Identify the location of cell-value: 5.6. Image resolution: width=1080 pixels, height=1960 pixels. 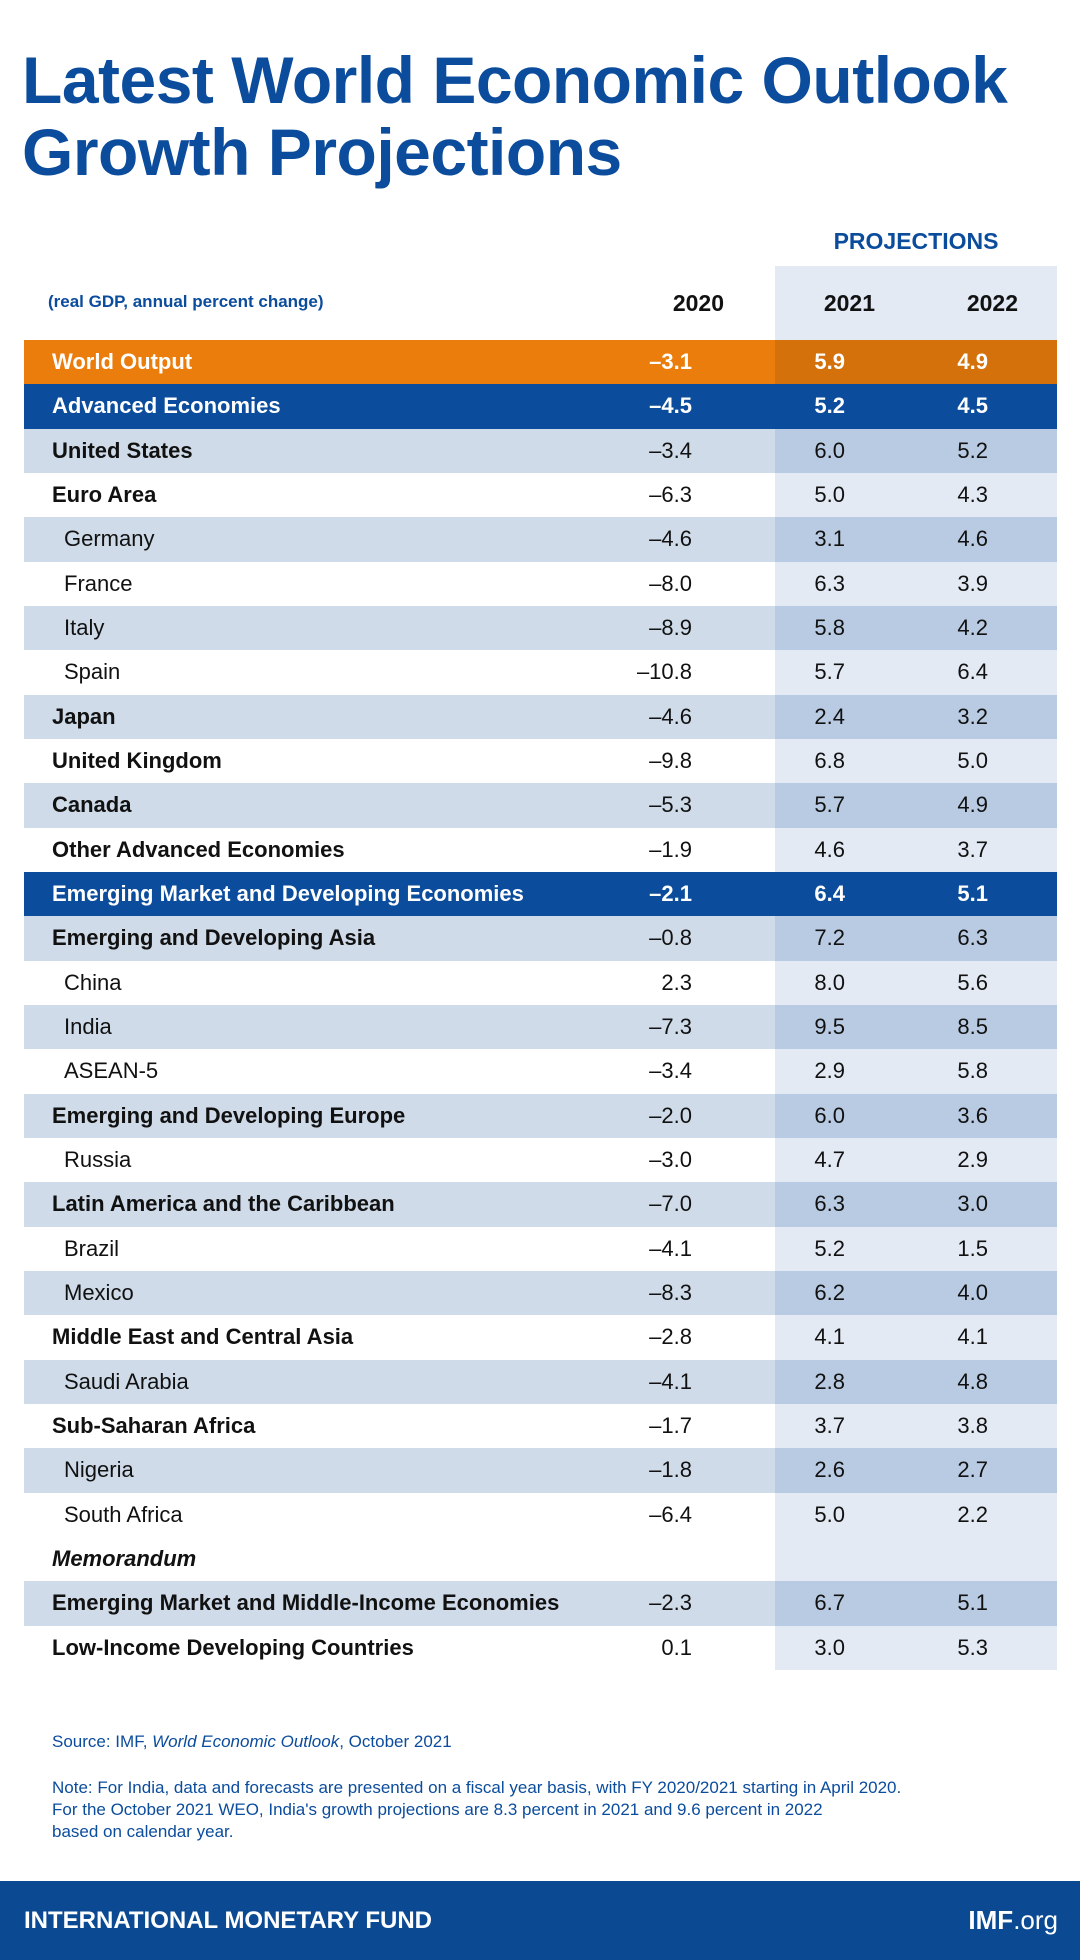
(972, 982).